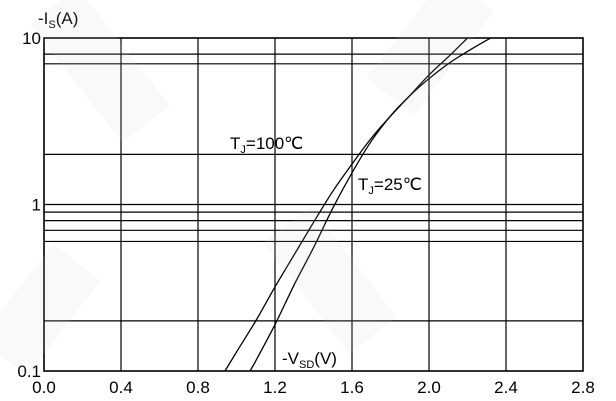 The height and width of the screenshot is (401, 616). Describe the element at coordinates (390, 186) in the screenshot. I see `series-label-tj-25: TJ=25℃` at that location.